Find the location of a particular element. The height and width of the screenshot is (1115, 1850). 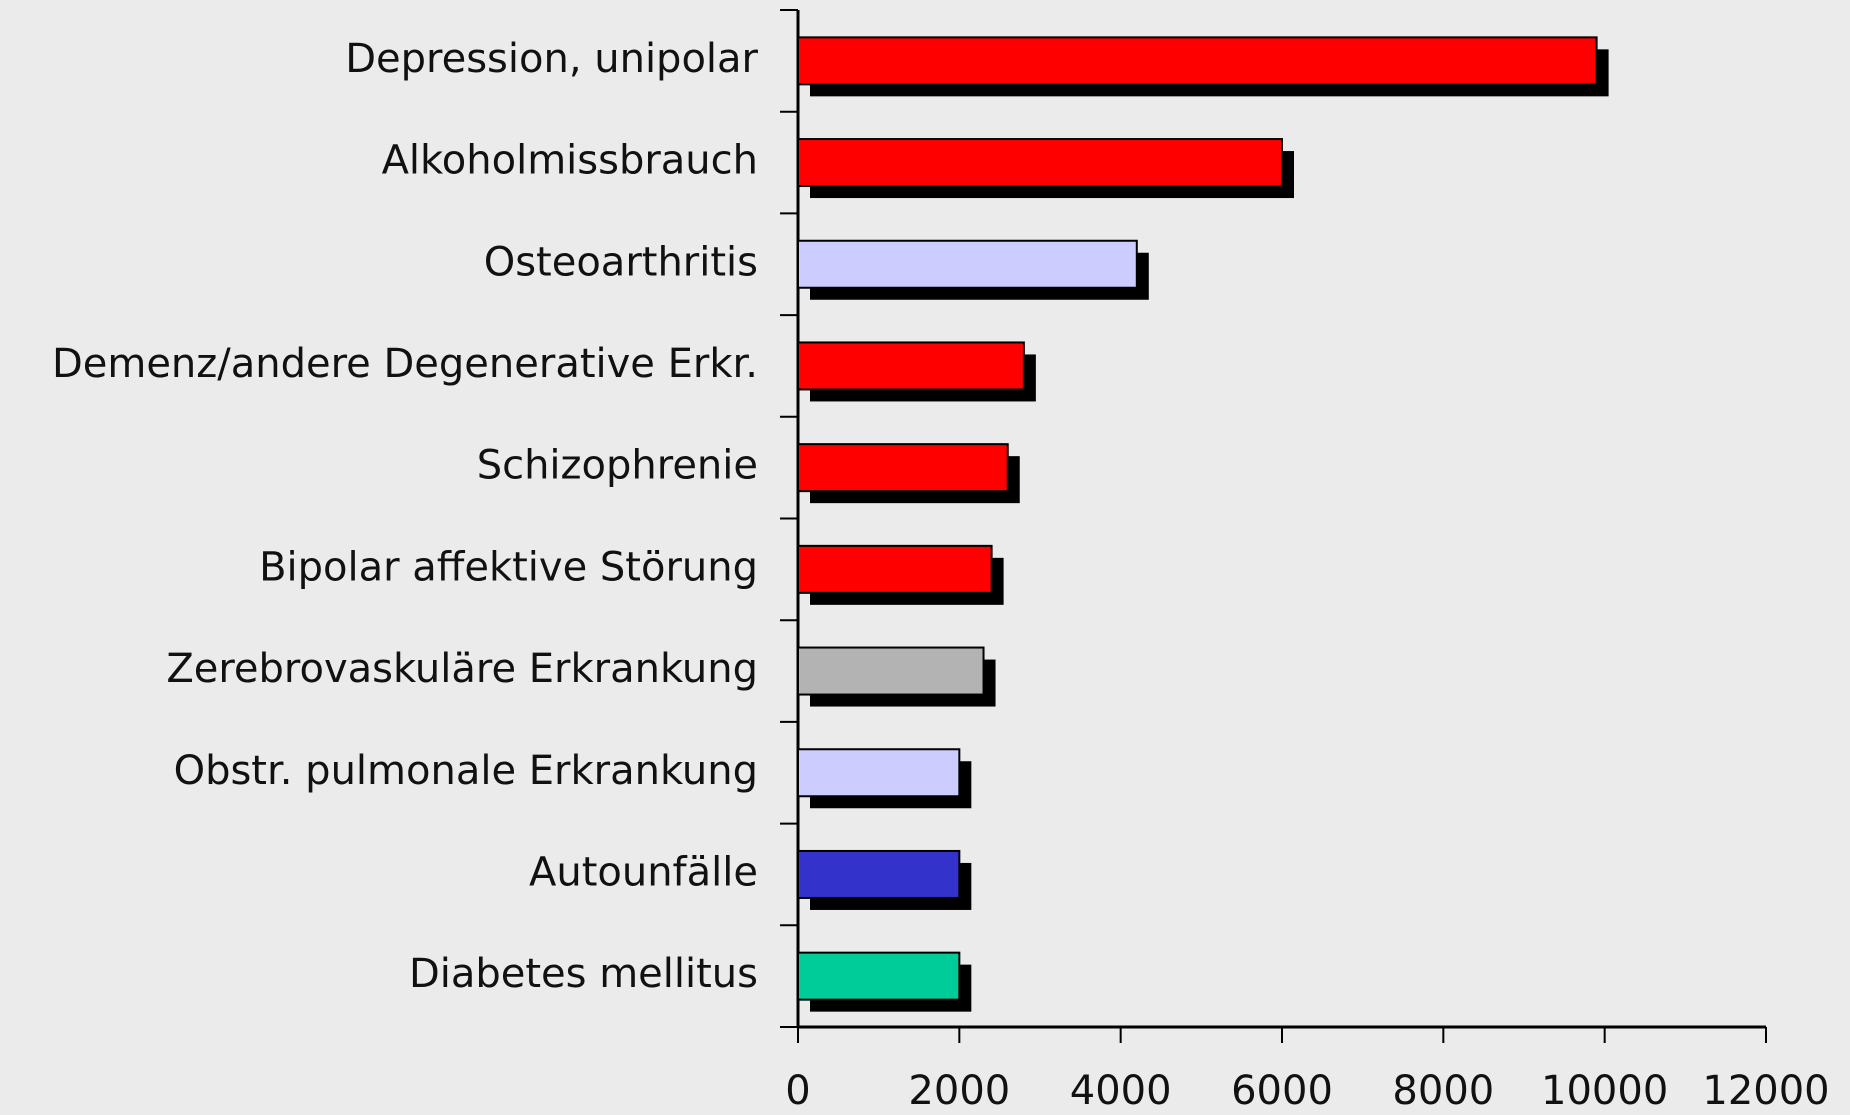

x-tick-label: 10000 is located at coordinates (1604, 1091).